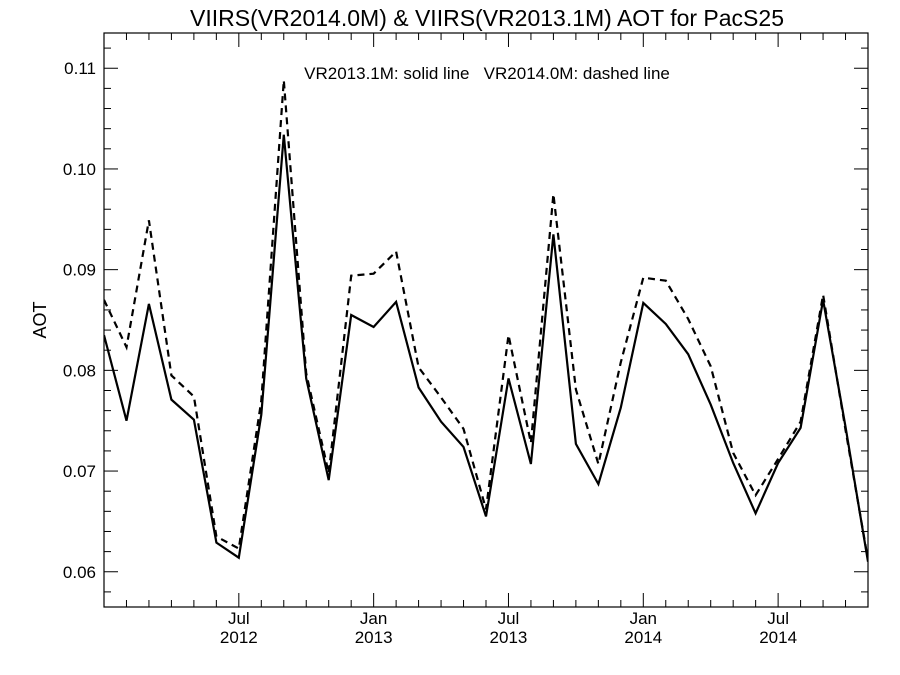 The image size is (900, 675). What do you see at coordinates (79, 370) in the screenshot?
I see `y-tick-label: 0.08` at bounding box center [79, 370].